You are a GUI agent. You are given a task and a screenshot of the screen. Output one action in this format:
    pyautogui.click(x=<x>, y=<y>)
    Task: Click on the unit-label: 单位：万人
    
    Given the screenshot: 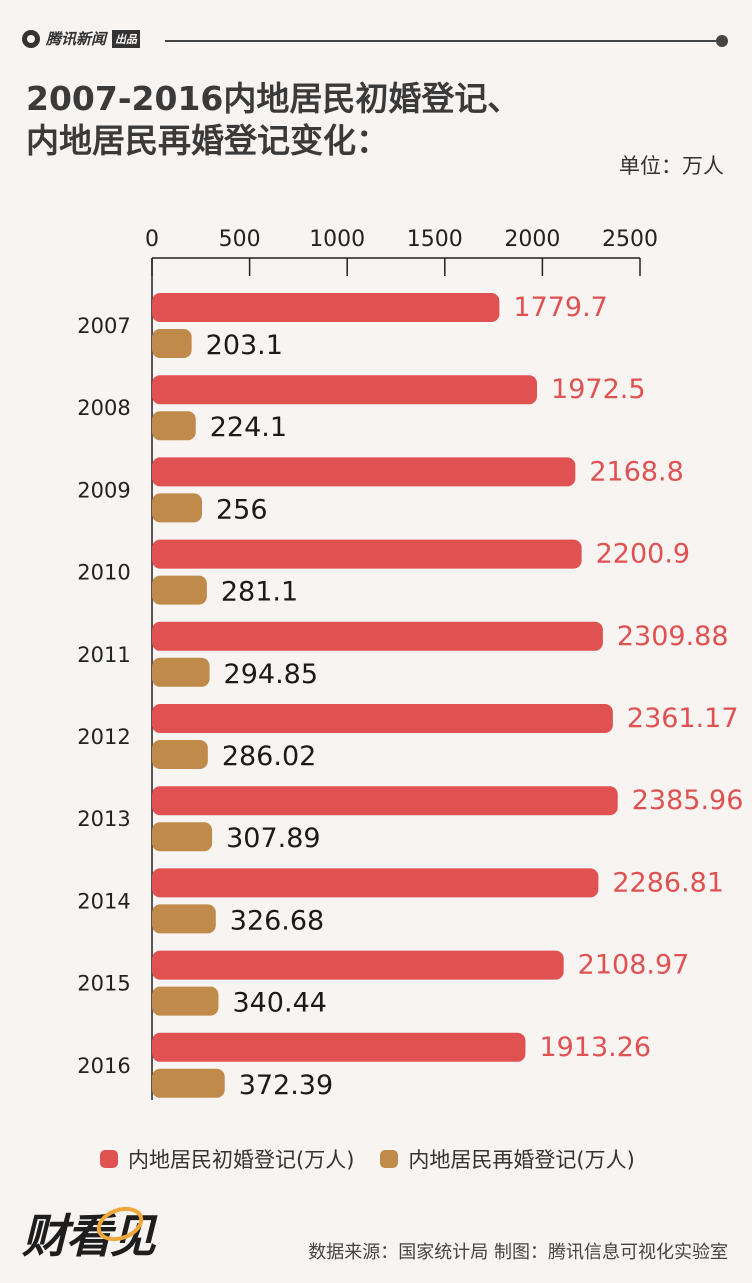 What is the action you would take?
    pyautogui.click(x=671, y=166)
    